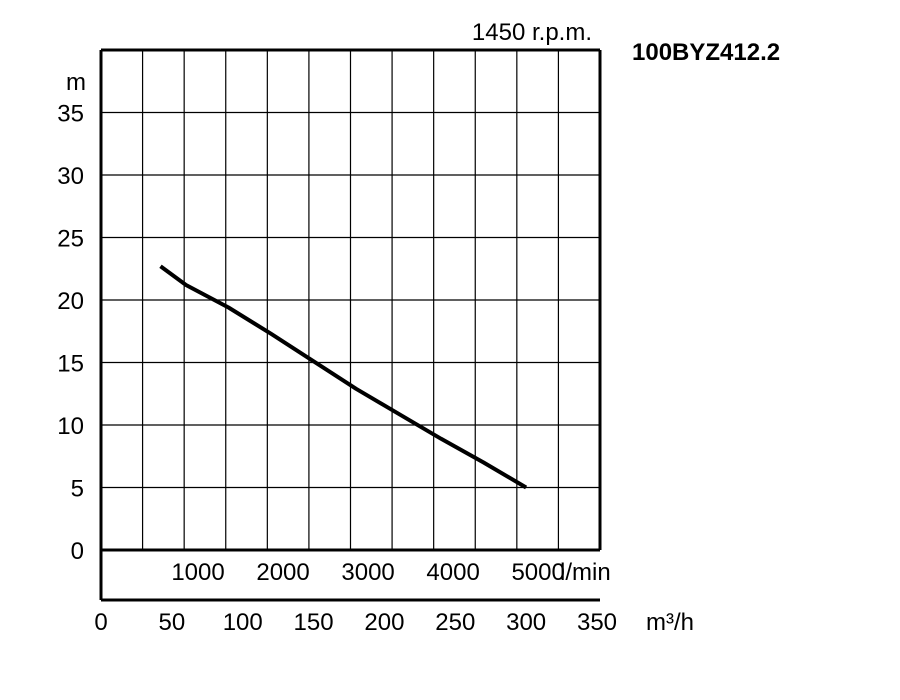  I want to click on x-tick-label-m3h: 150, so click(314, 622).